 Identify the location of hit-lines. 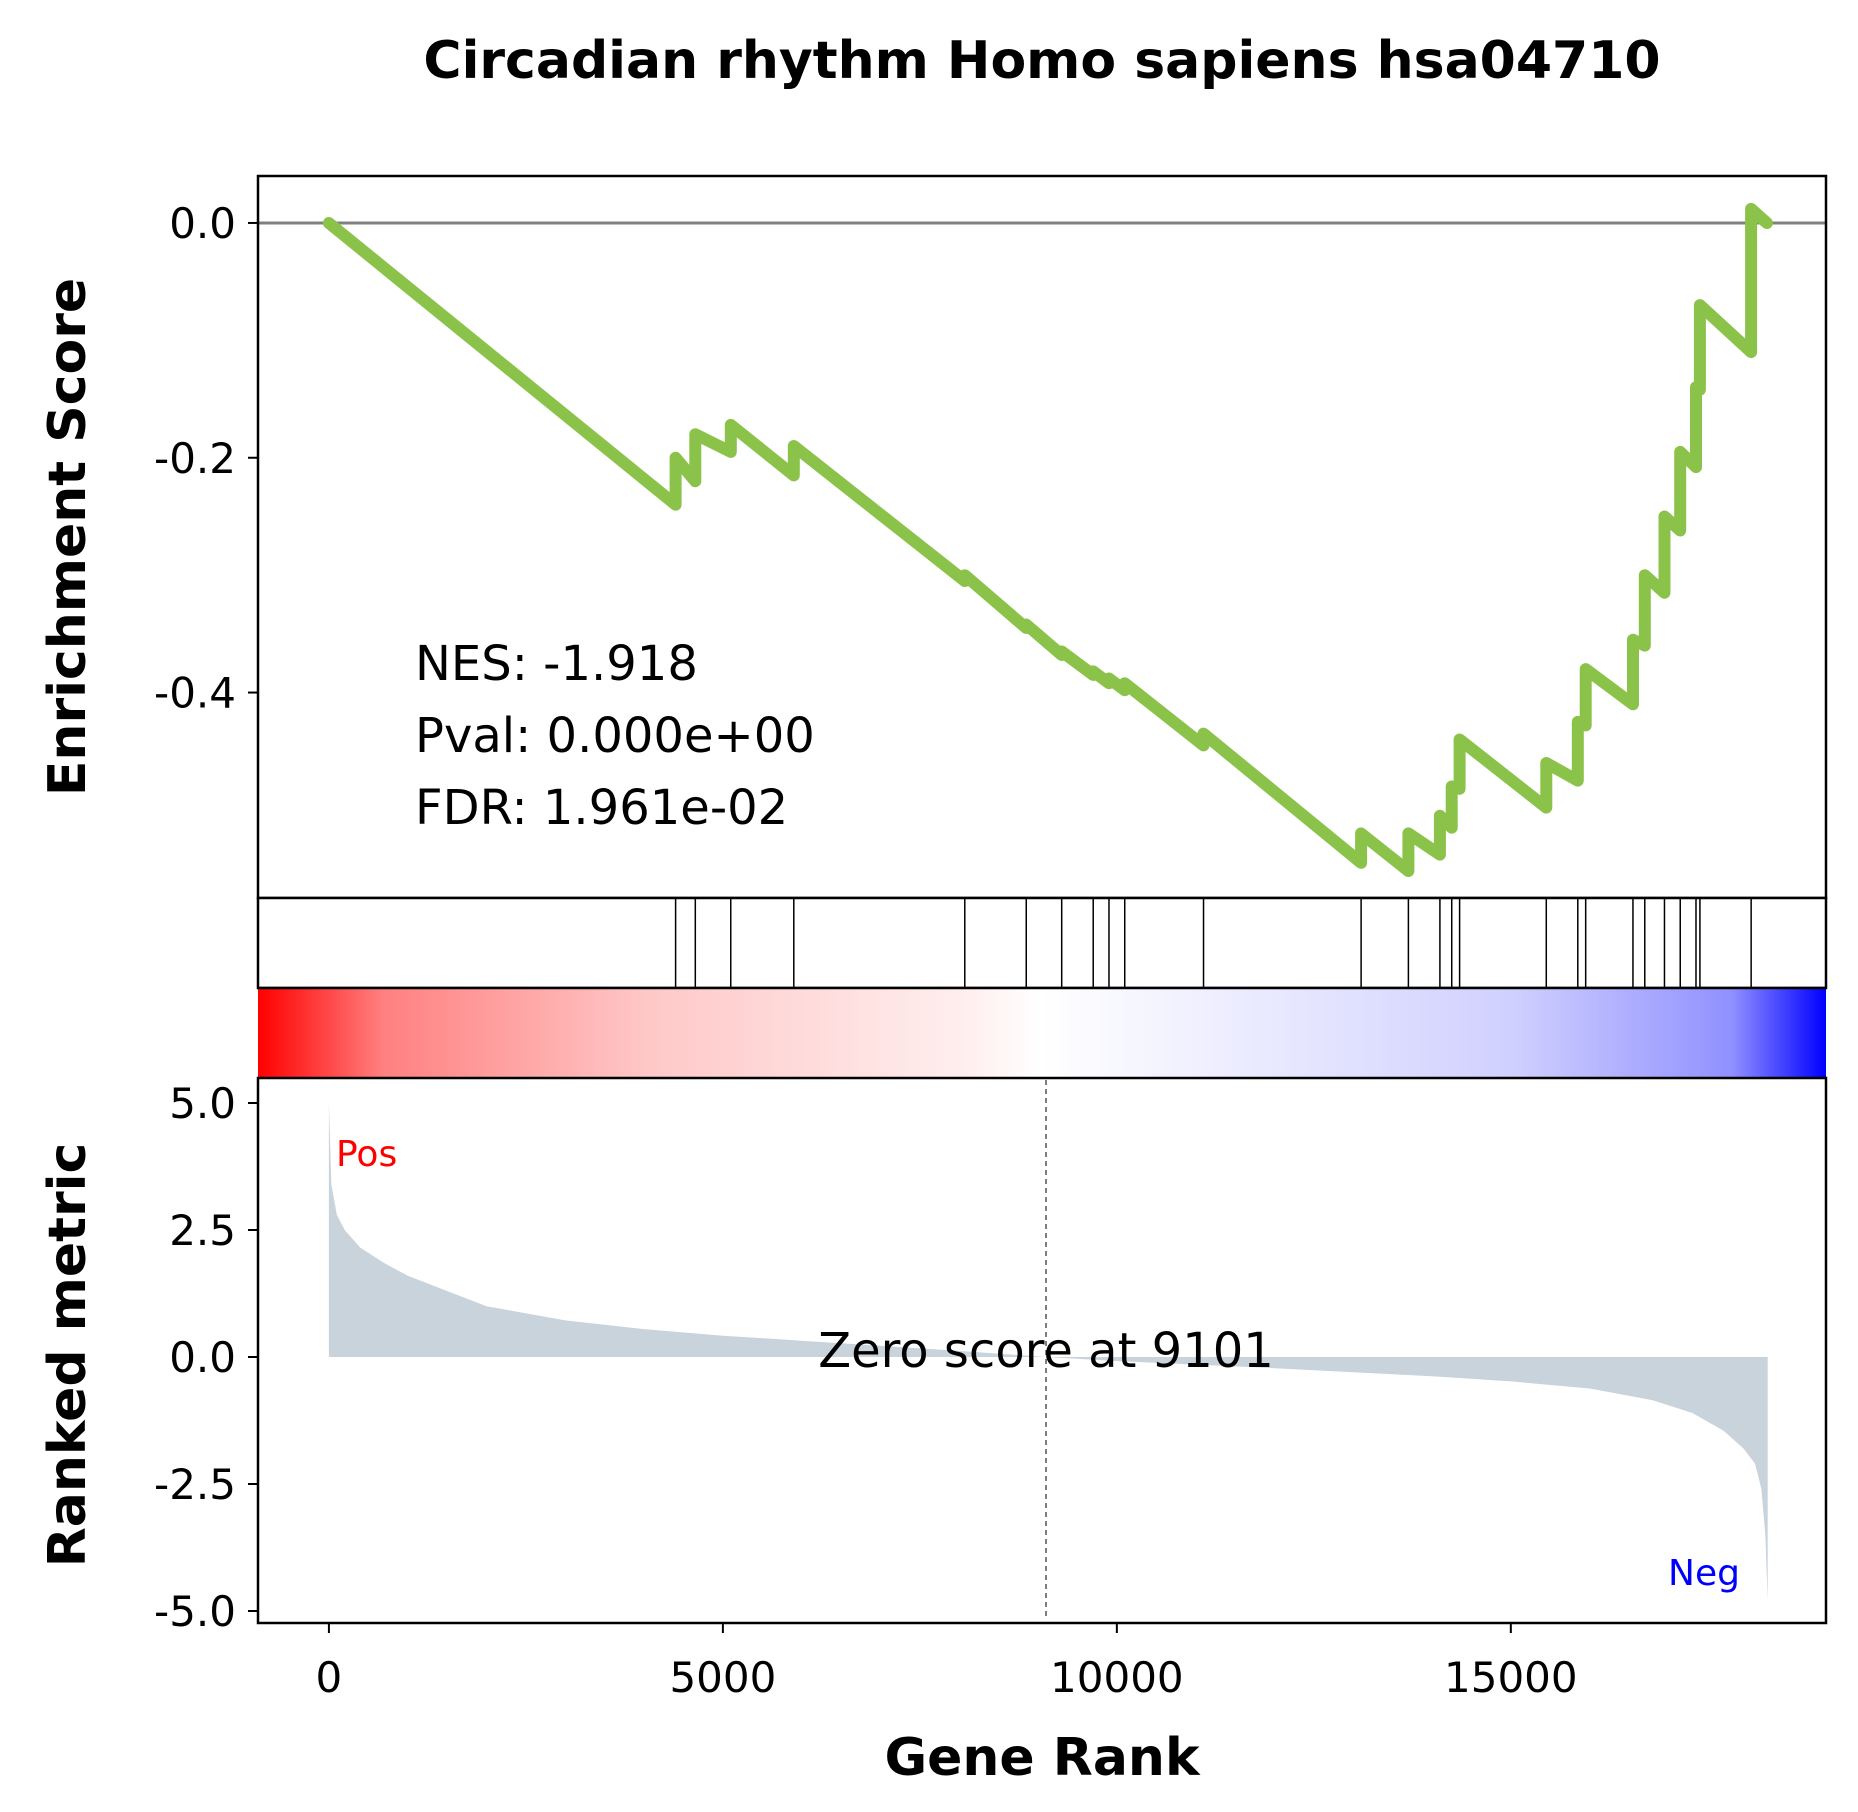
(1213, 943).